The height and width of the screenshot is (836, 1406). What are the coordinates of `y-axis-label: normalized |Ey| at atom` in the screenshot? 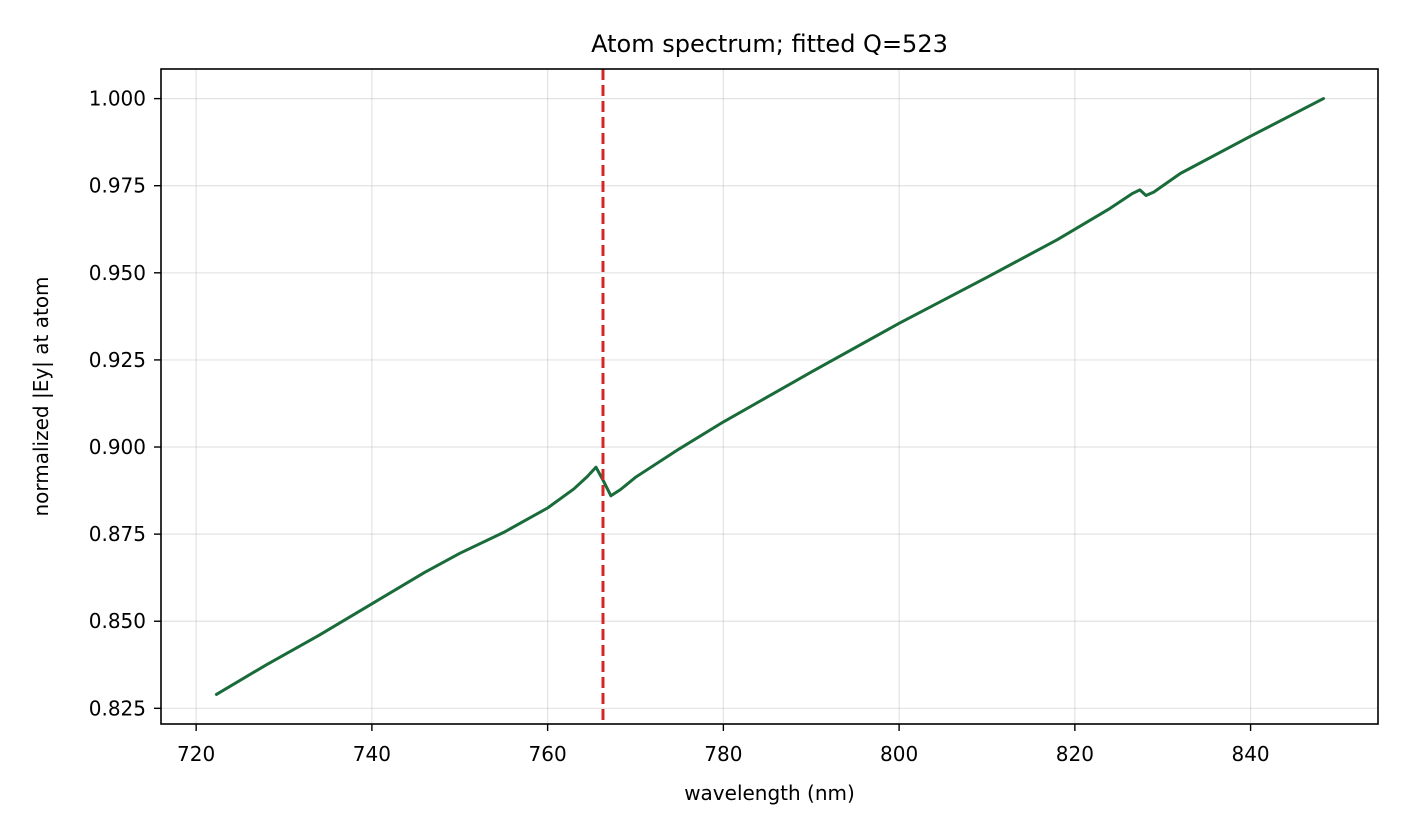 It's located at (41, 396).